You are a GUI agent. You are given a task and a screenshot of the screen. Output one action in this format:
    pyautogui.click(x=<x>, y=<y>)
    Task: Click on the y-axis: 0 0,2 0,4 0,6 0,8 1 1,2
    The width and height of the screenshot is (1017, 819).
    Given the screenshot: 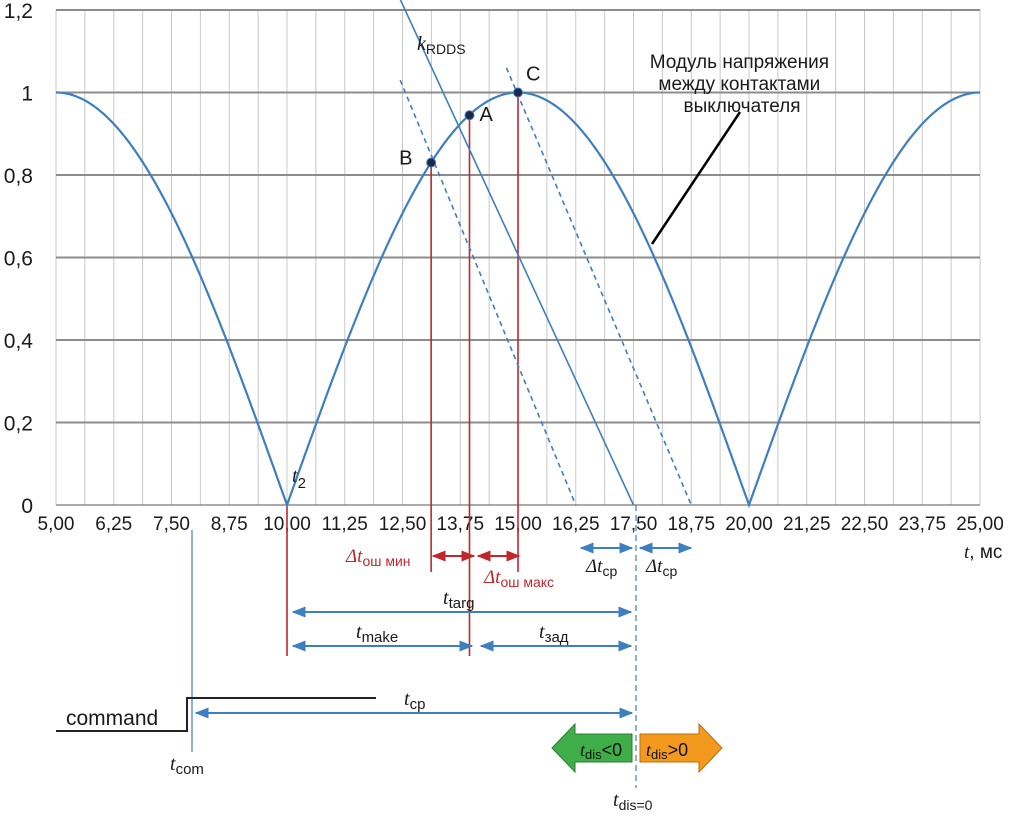 What is the action you would take?
    pyautogui.click(x=19, y=259)
    